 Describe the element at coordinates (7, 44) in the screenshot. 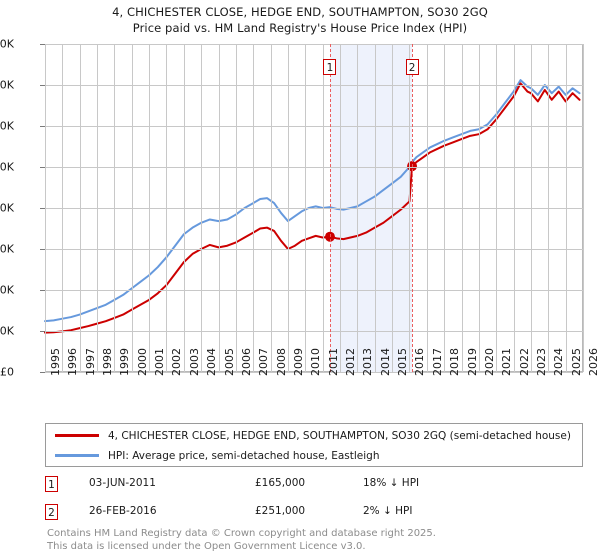

I see `y-axis-tick-label: £400K` at that location.